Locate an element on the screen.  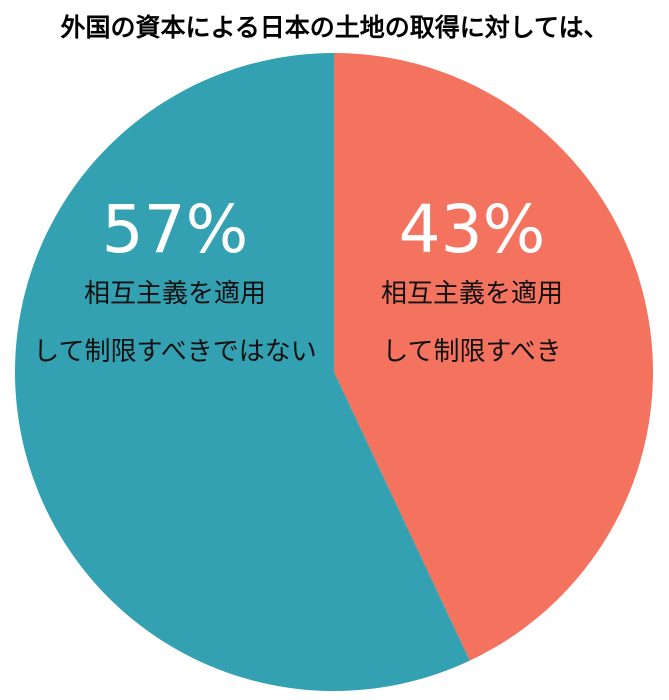
value-label: 43% is located at coordinates (472, 229).